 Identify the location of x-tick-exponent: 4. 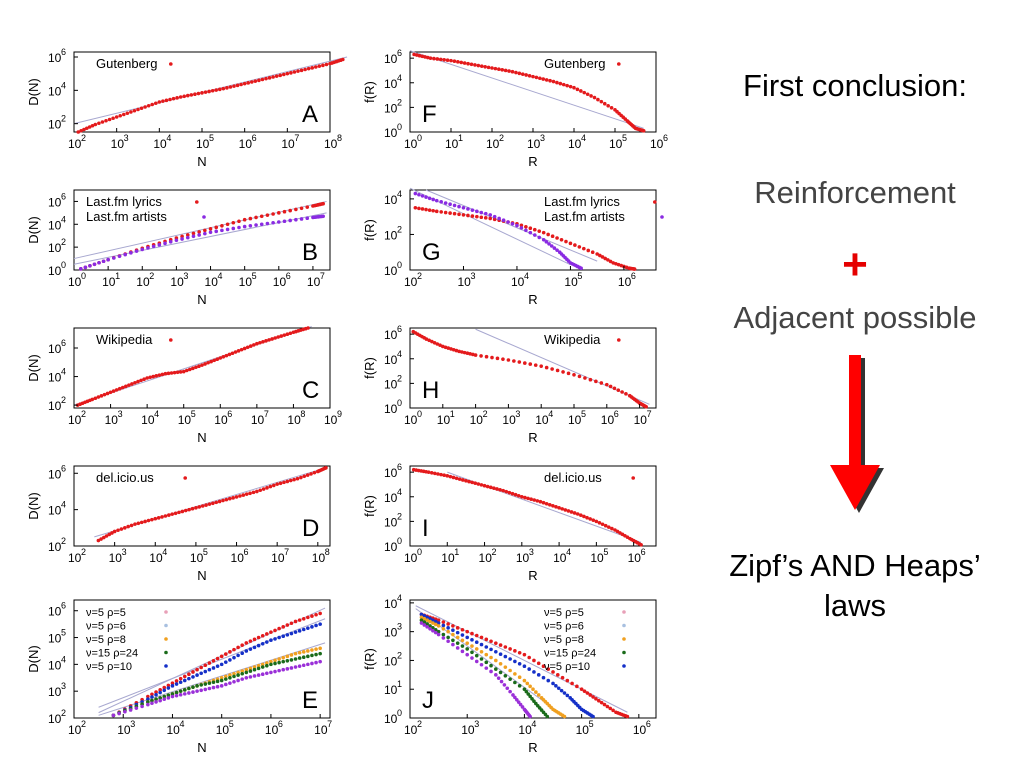
(533, 724).